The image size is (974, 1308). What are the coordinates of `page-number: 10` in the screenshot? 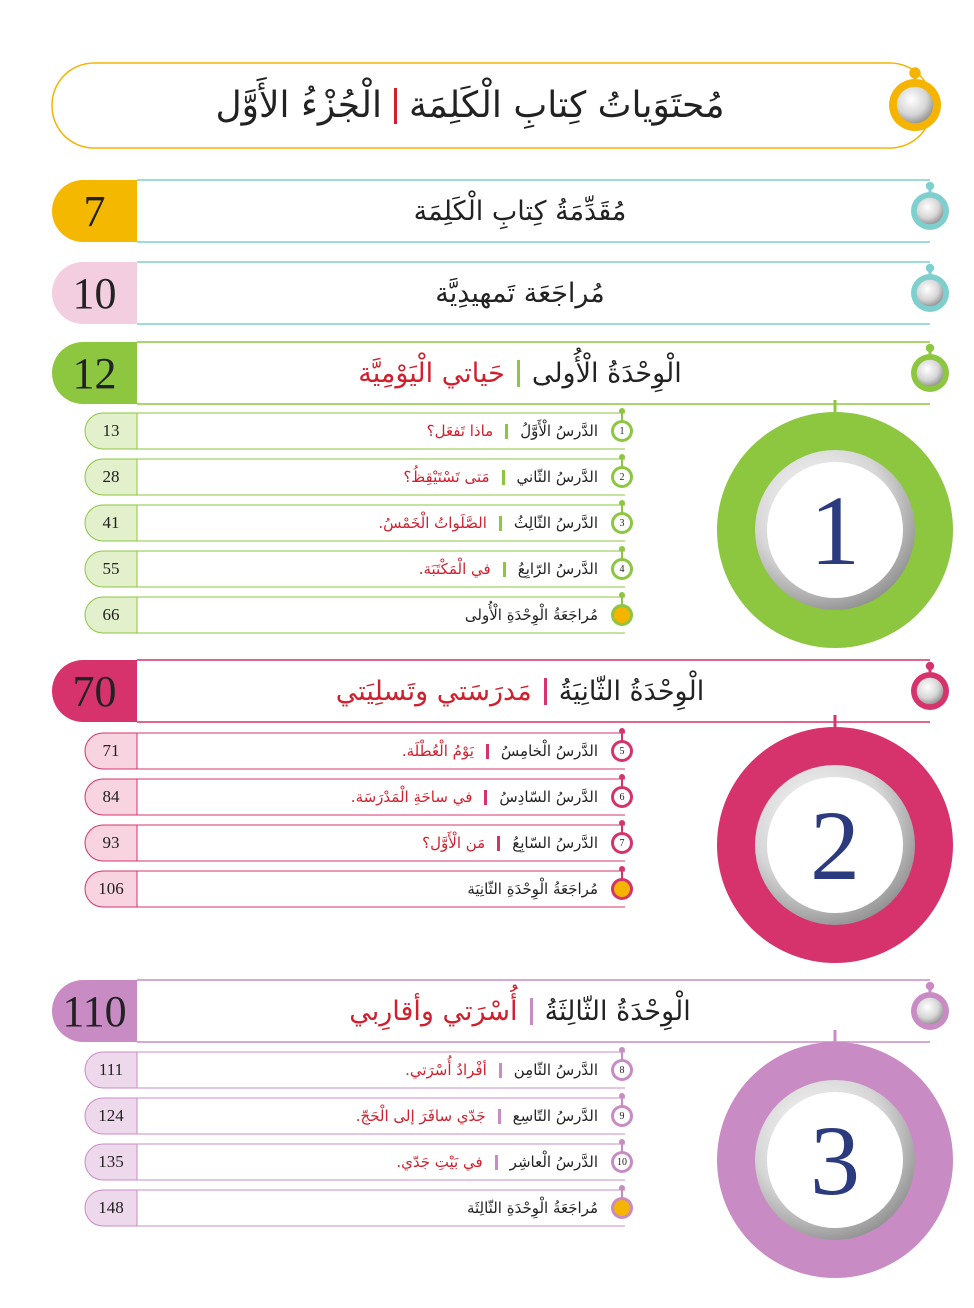 It's located at (94, 293).